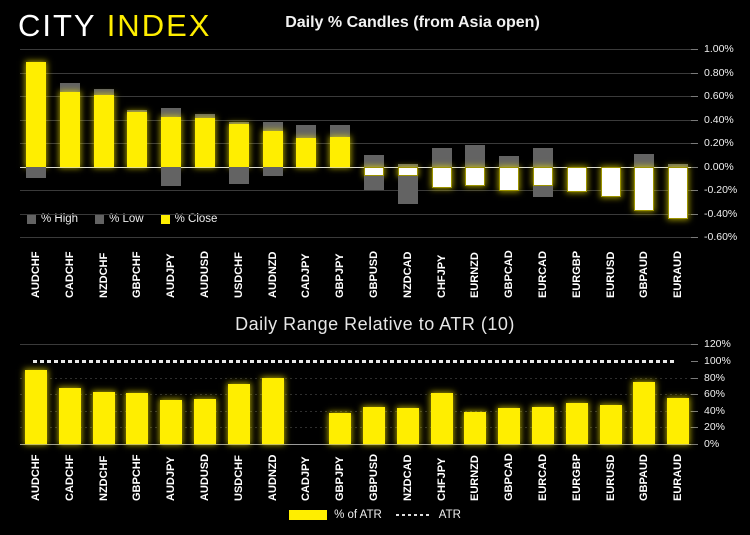 This screenshot has height=535, width=750. Describe the element at coordinates (171, 176) in the screenshot. I see `low-wick-AUDJPY` at that location.